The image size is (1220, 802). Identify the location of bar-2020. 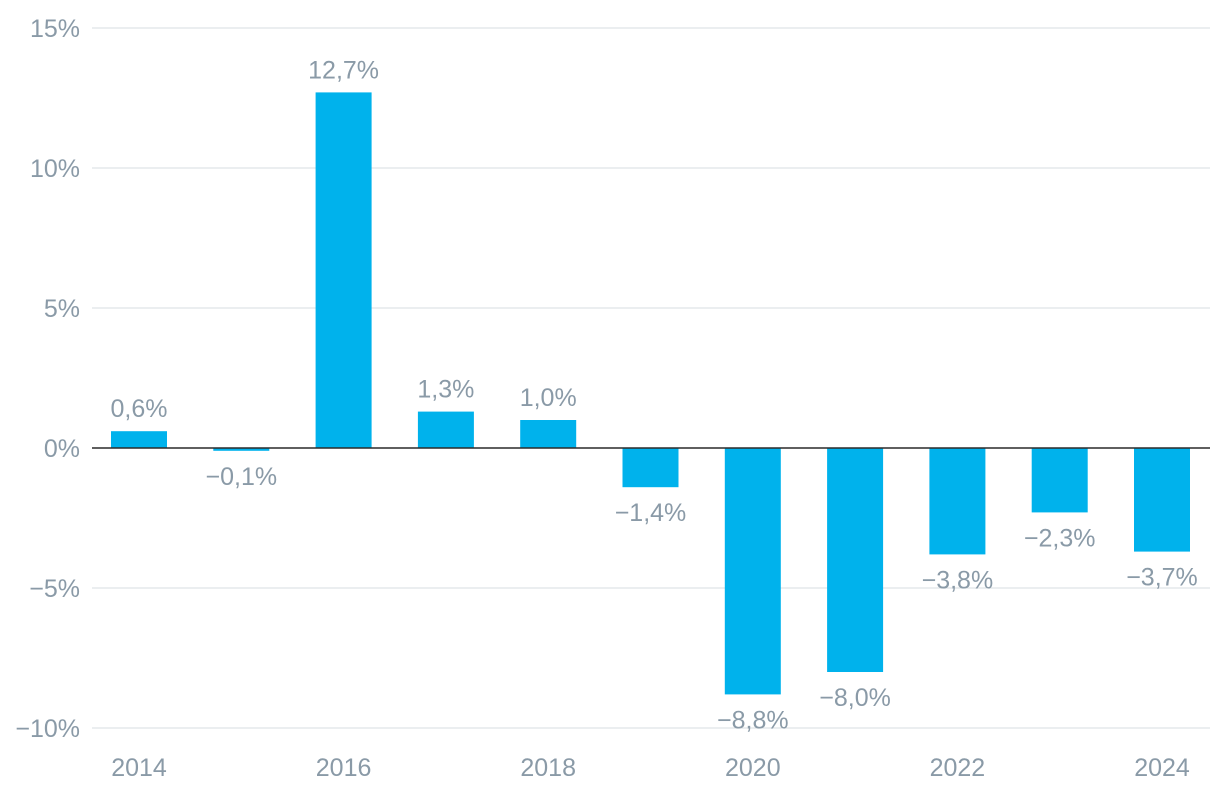
(752, 571).